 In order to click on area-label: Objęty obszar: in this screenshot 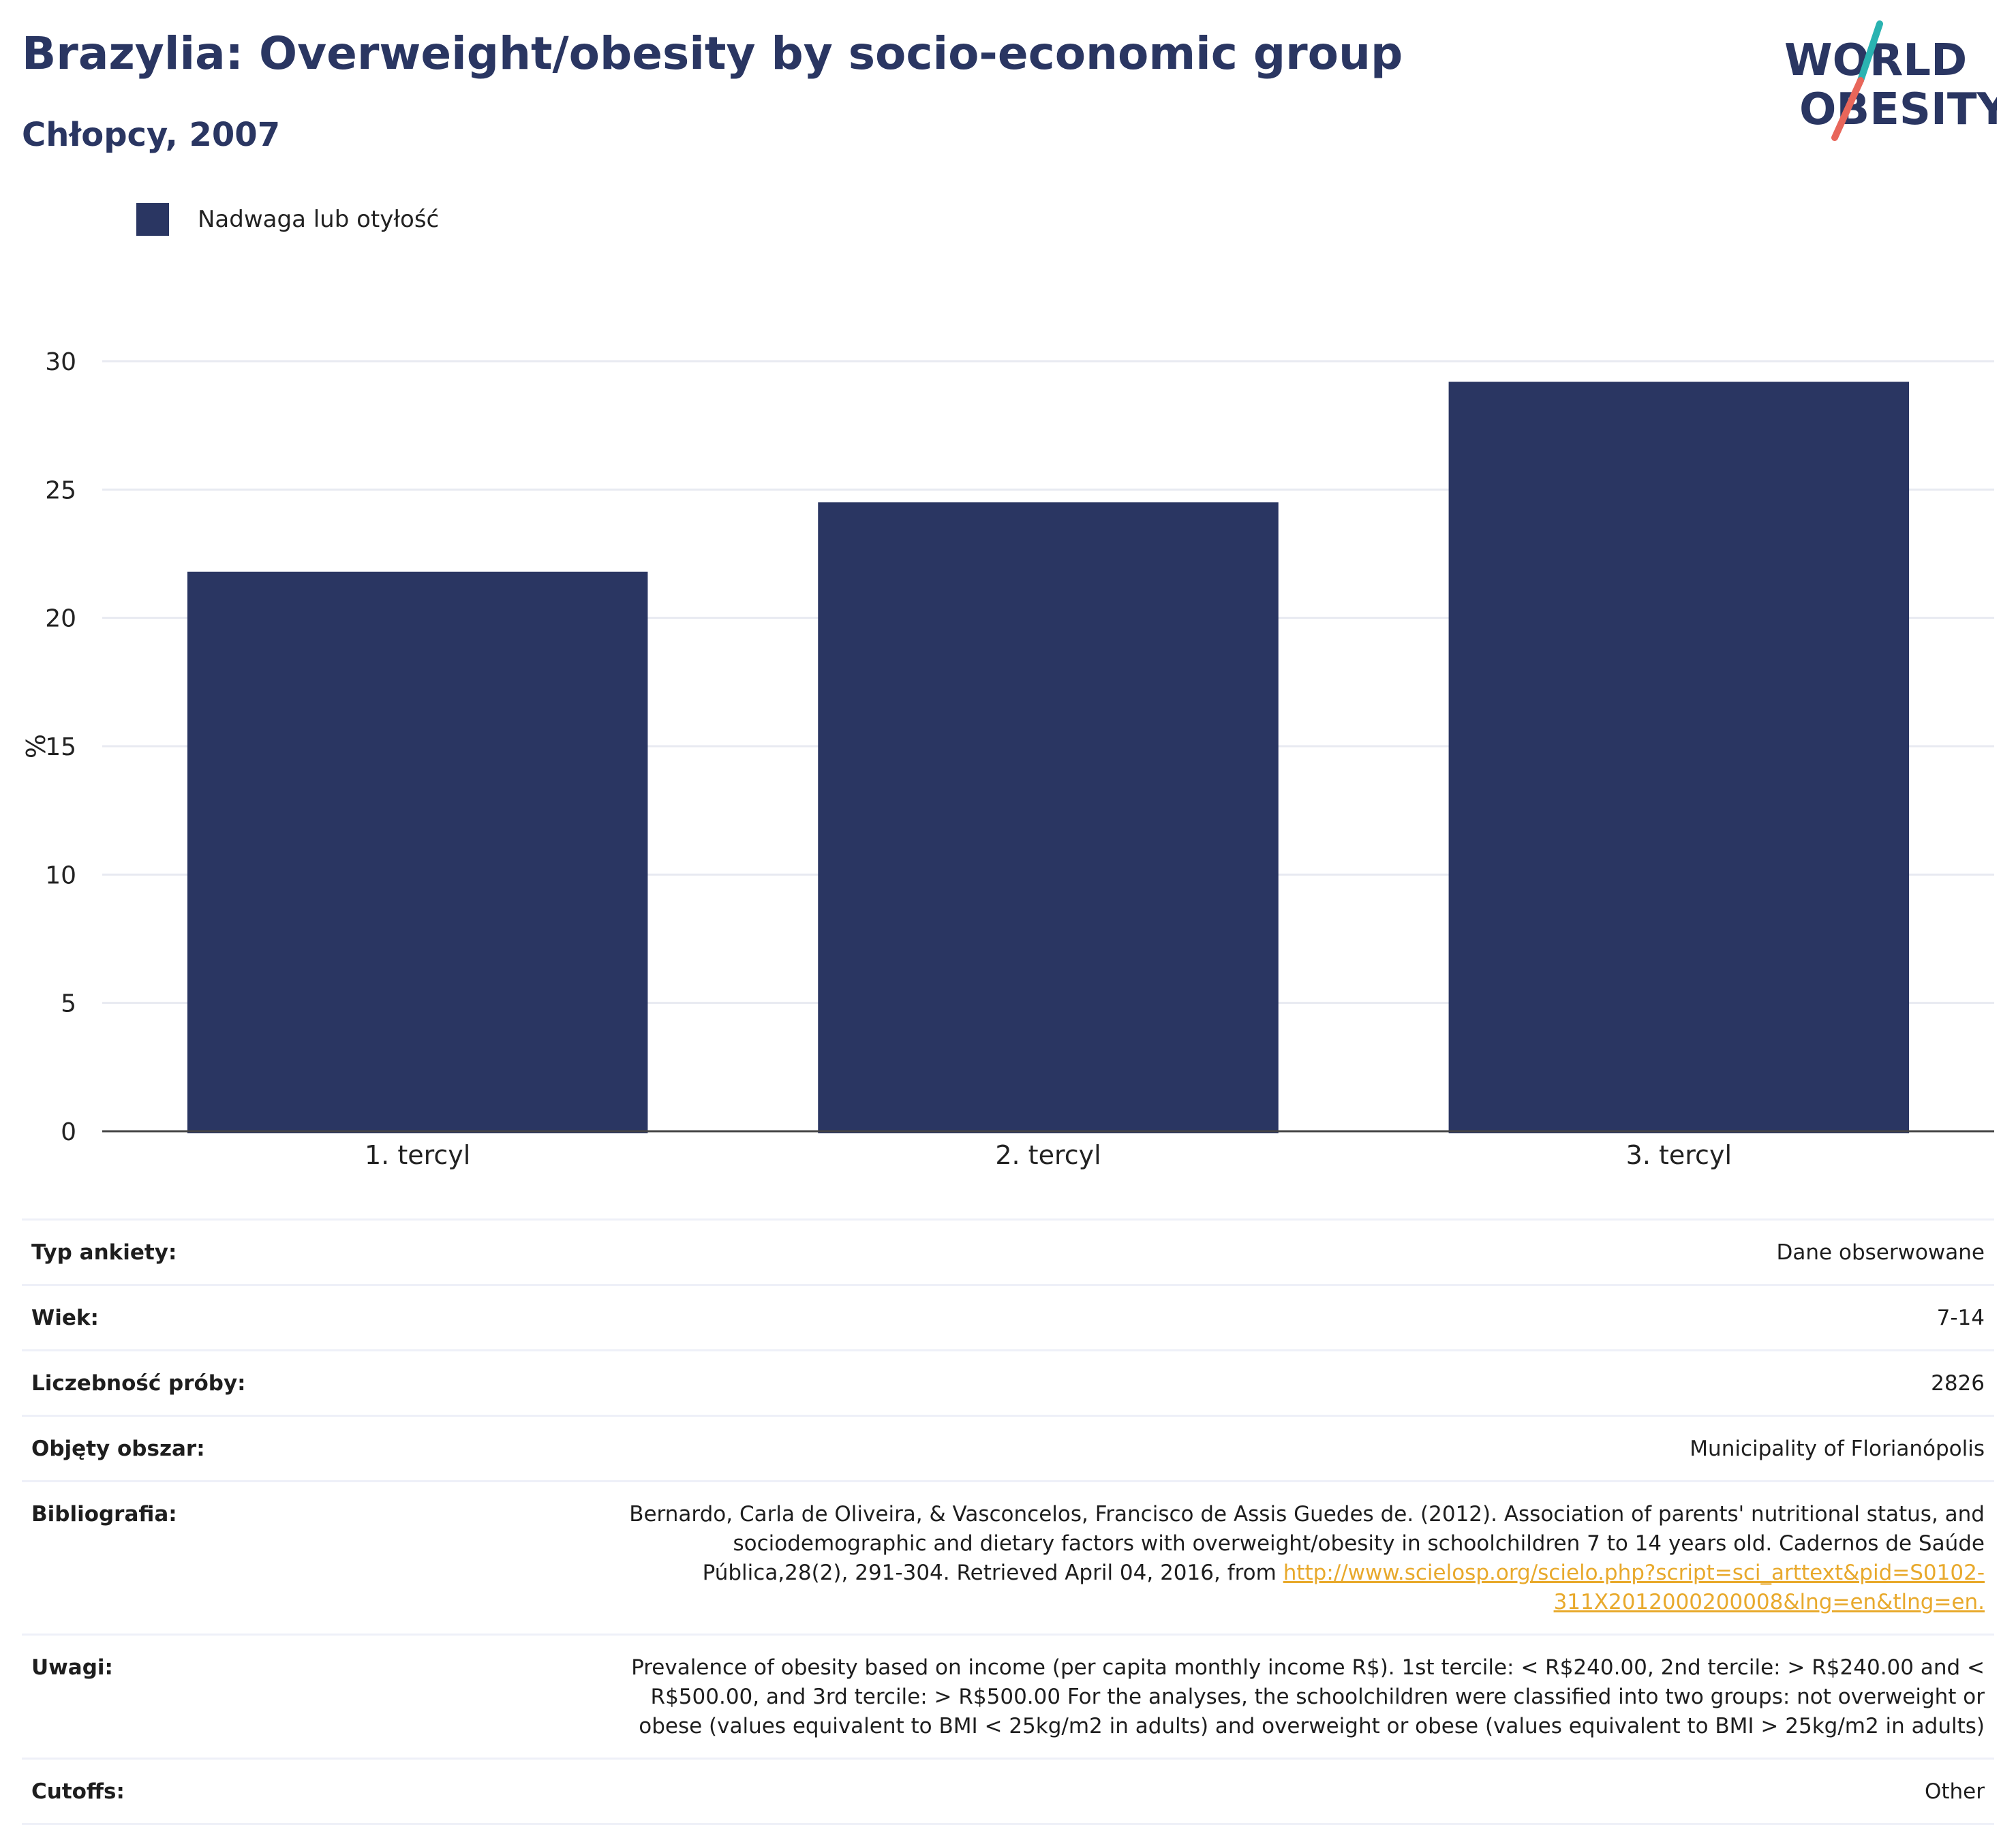, I will do `click(118, 1449)`.